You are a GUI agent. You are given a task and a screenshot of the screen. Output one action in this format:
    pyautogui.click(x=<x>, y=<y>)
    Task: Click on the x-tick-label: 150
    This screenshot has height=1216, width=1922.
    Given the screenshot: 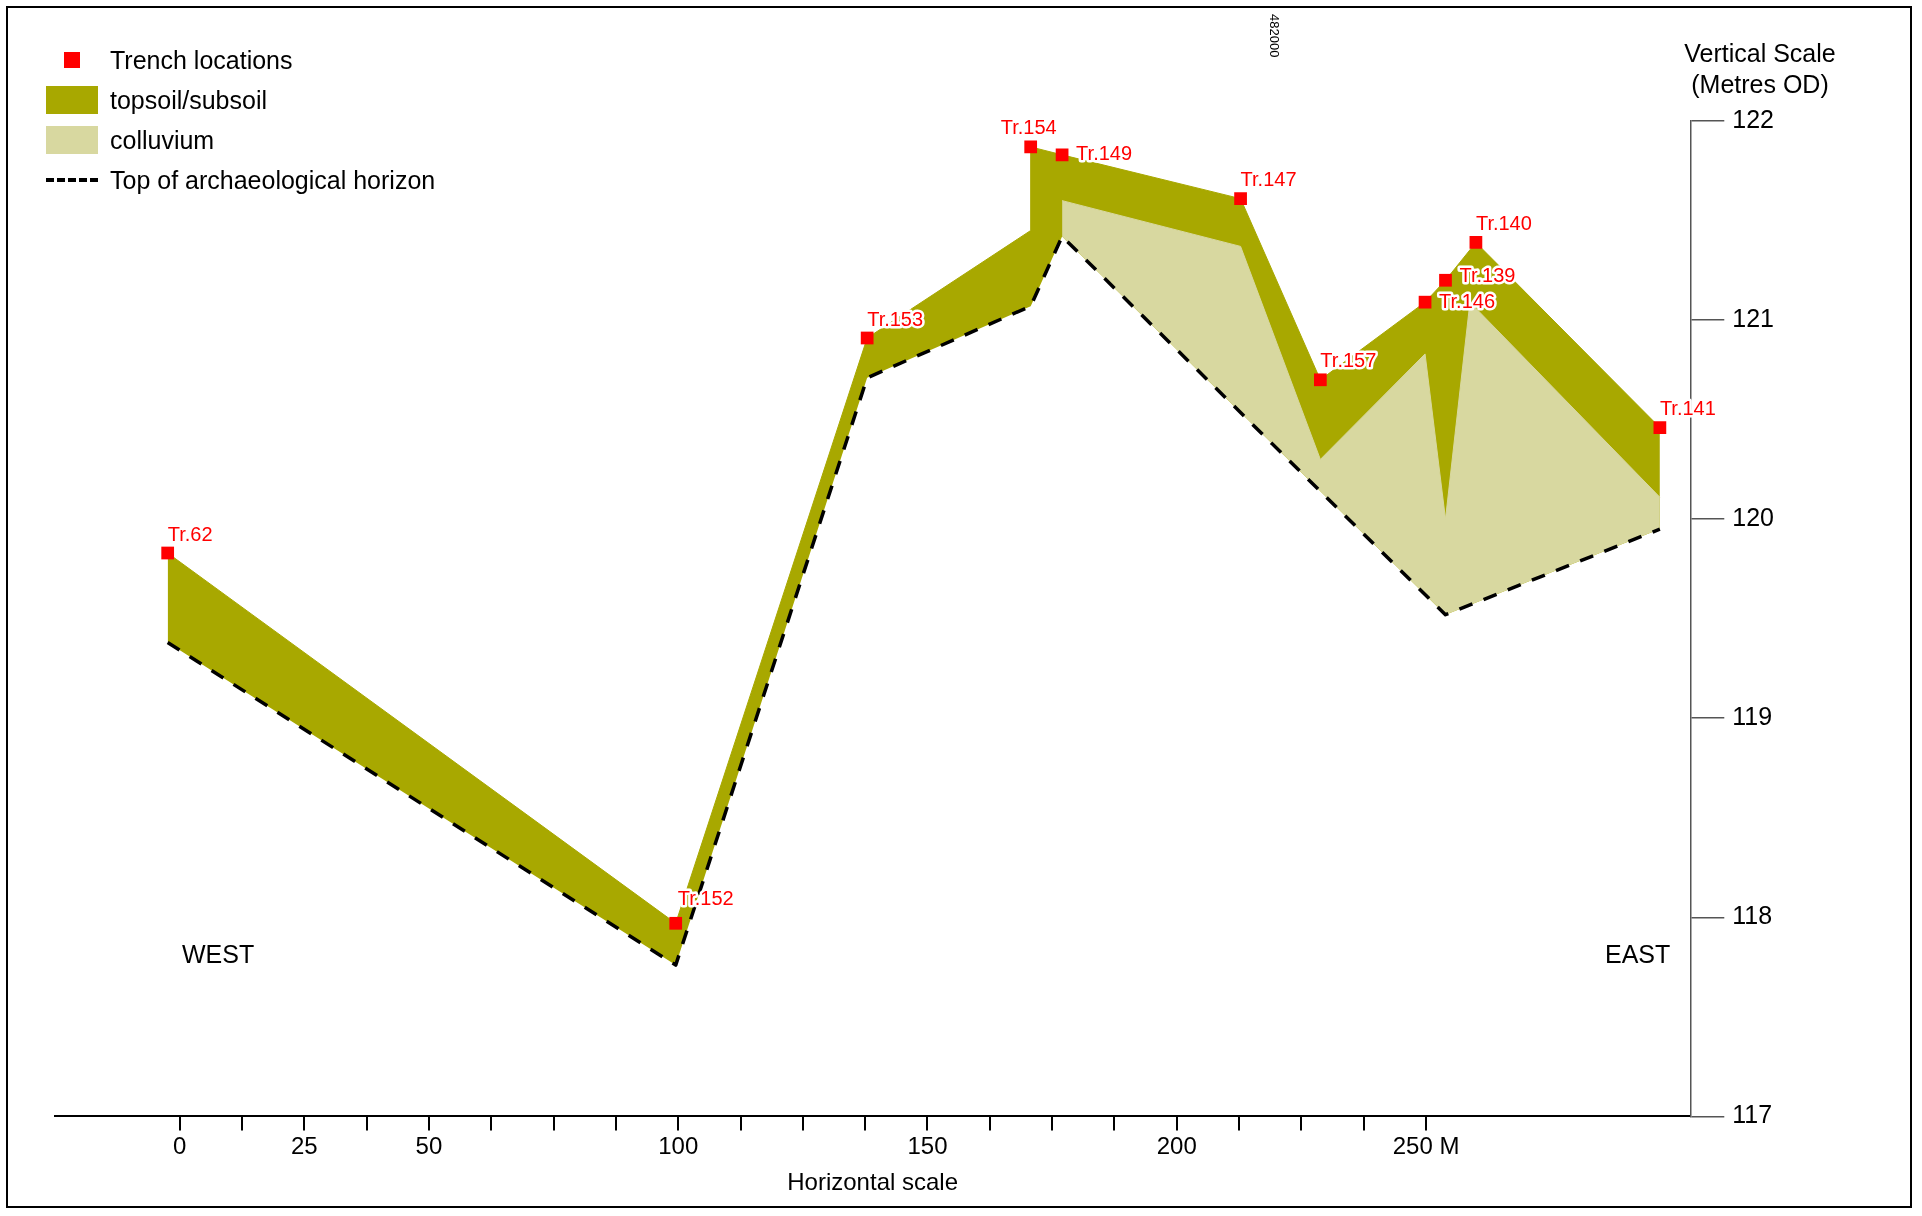 What is the action you would take?
    pyautogui.click(x=927, y=1146)
    